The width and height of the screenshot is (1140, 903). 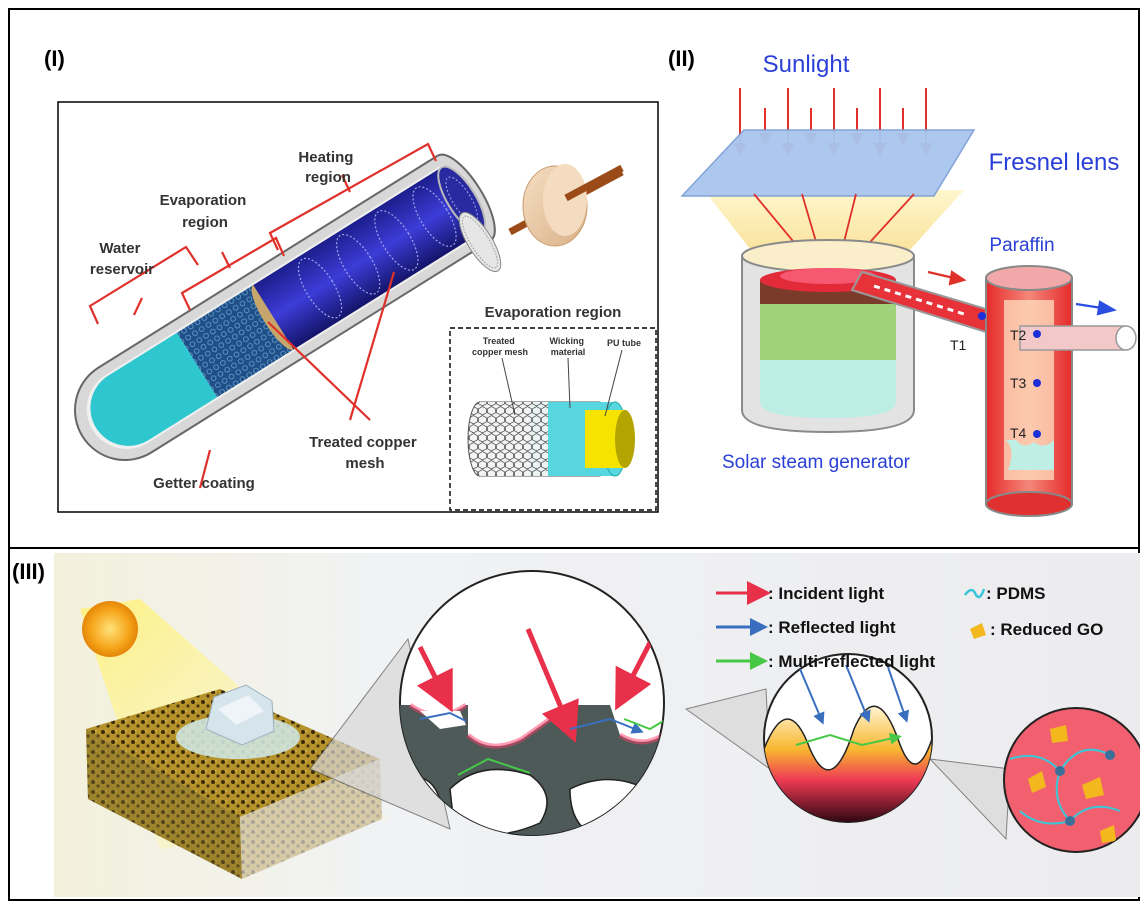 I want to click on t2-label: T2, so click(x=1018, y=335).